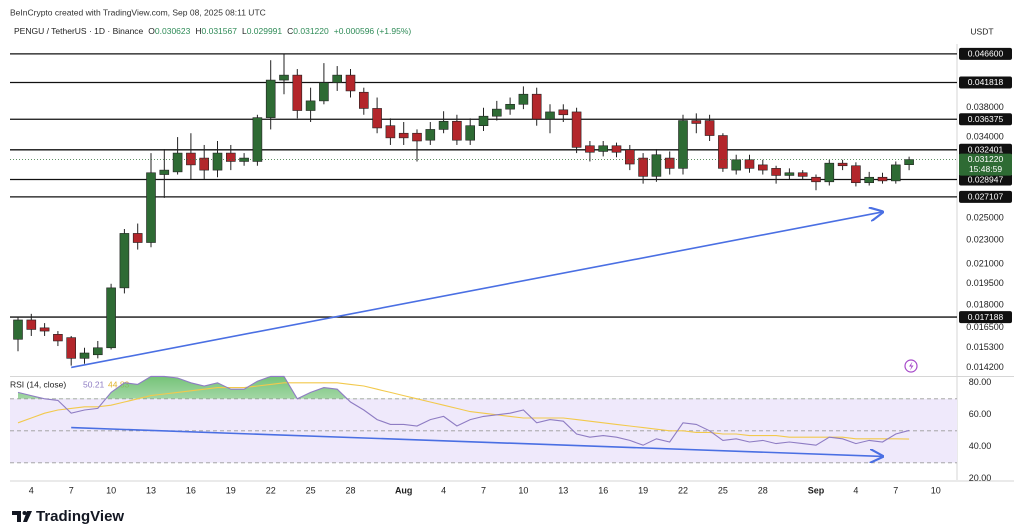 The width and height of the screenshot is (1024, 531). I want to click on y-tick-label: 0.021000, so click(985, 264).